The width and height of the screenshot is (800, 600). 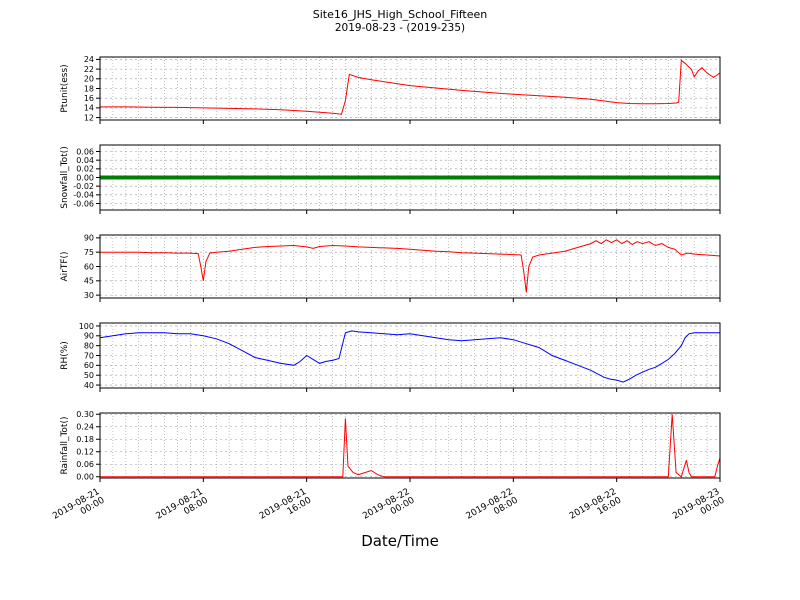 What do you see at coordinates (89, 252) in the screenshot?
I see `y-tick-label: 75` at bounding box center [89, 252].